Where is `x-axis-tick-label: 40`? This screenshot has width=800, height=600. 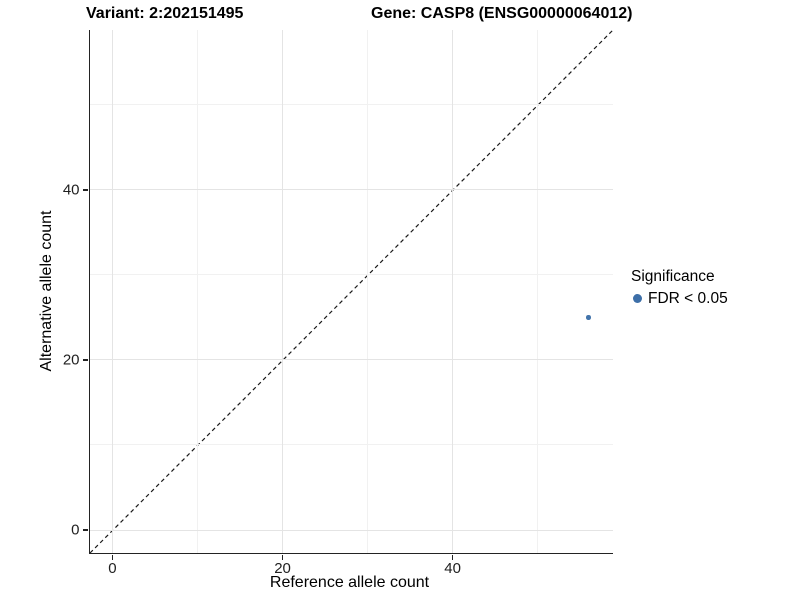 x-axis-tick-label: 40 is located at coordinates (452, 568).